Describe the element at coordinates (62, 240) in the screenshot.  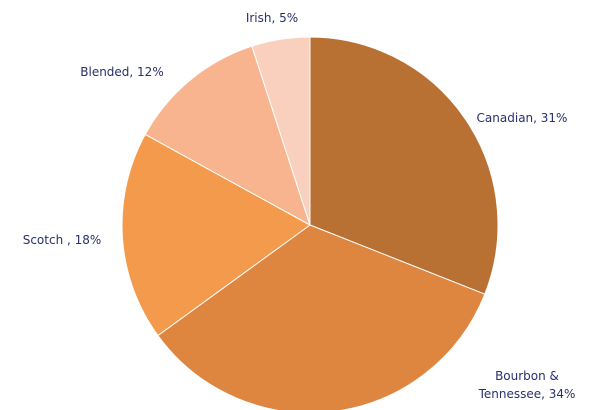
I see `data-label: Scotch , 18%` at that location.